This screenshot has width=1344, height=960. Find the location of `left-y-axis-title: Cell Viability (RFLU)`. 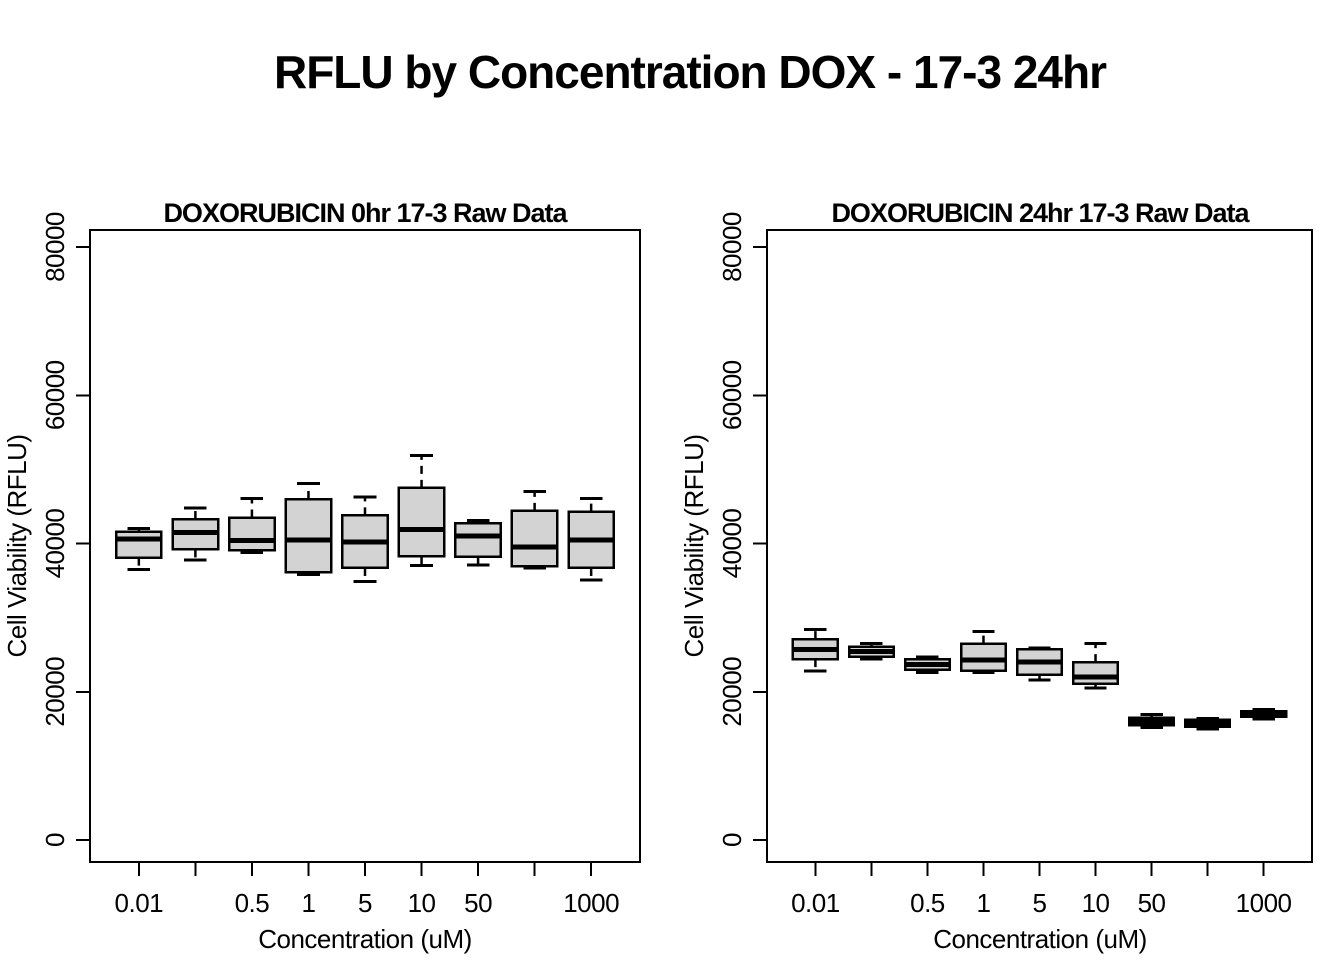

left-y-axis-title: Cell Viability (RFLU) is located at coordinates (17, 545).